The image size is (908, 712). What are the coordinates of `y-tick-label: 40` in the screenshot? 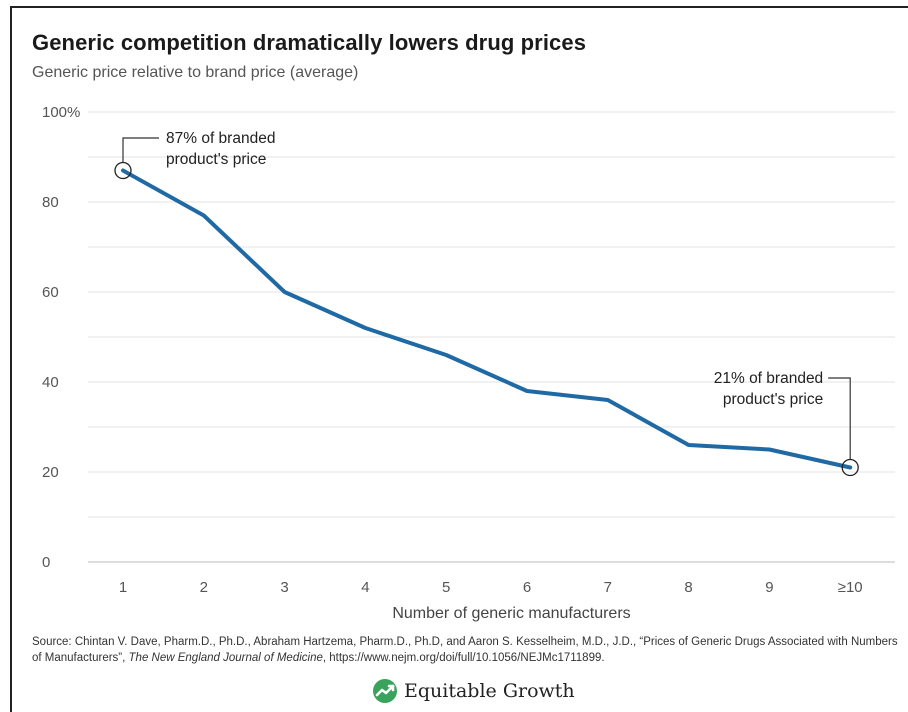 It's located at (50, 382).